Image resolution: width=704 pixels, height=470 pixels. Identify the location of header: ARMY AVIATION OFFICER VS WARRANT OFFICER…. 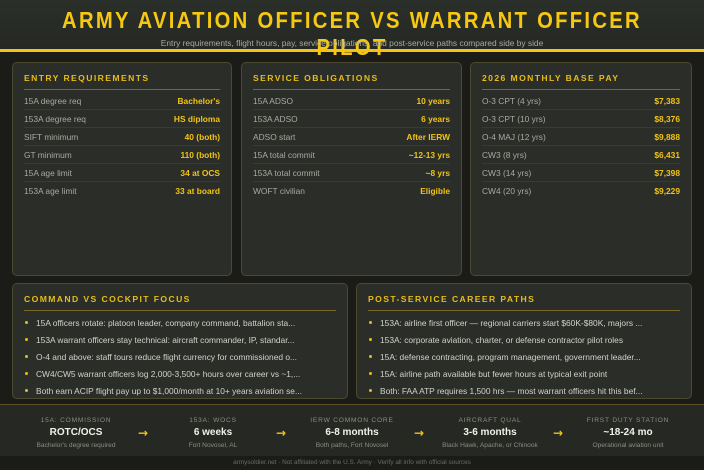
(352, 30).